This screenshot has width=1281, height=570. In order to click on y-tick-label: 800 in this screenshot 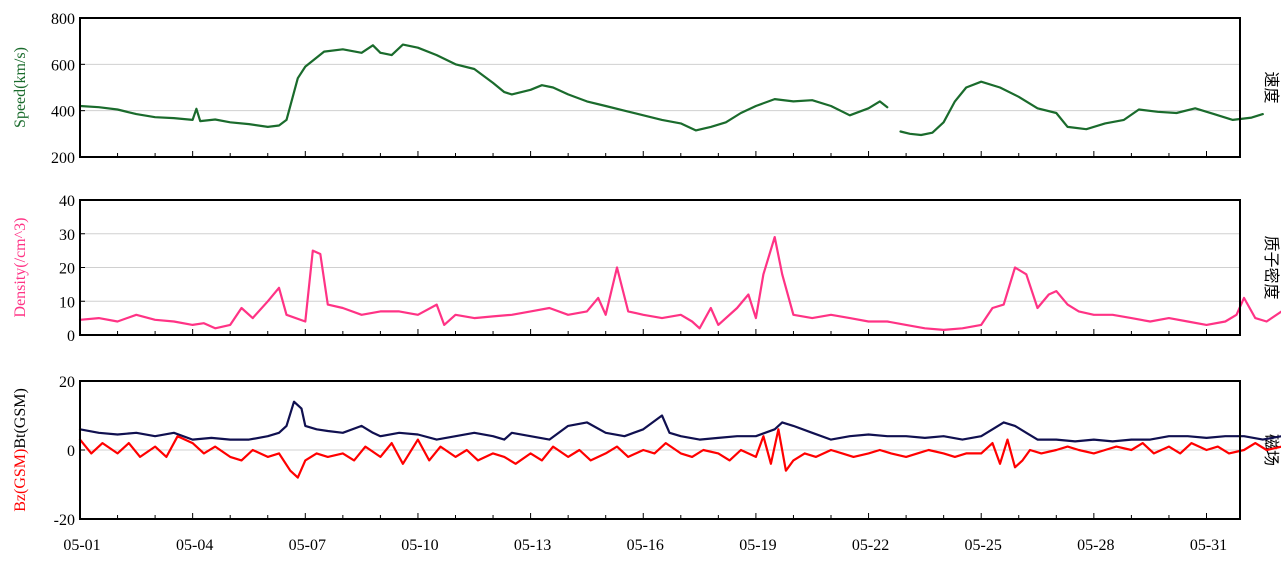, I will do `click(63, 19)`.